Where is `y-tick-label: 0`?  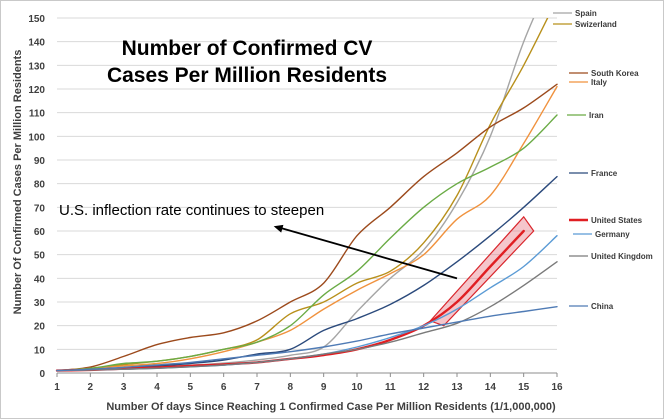 y-tick-label: 0 is located at coordinates (42, 374).